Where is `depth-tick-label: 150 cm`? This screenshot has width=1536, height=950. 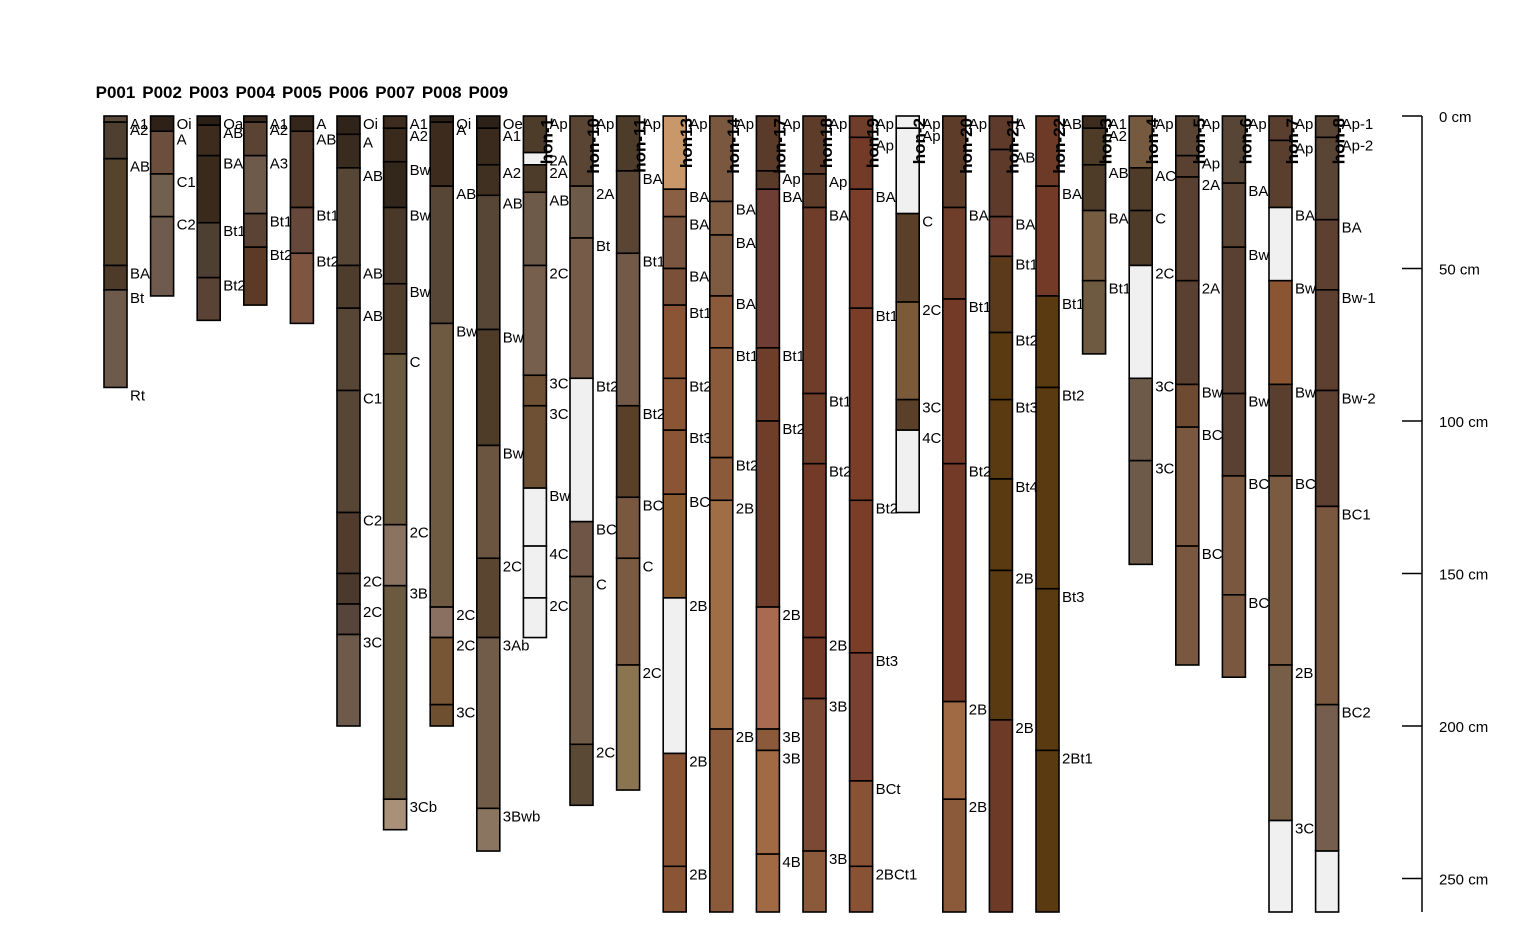
depth-tick-label: 150 cm is located at coordinates (1463, 575).